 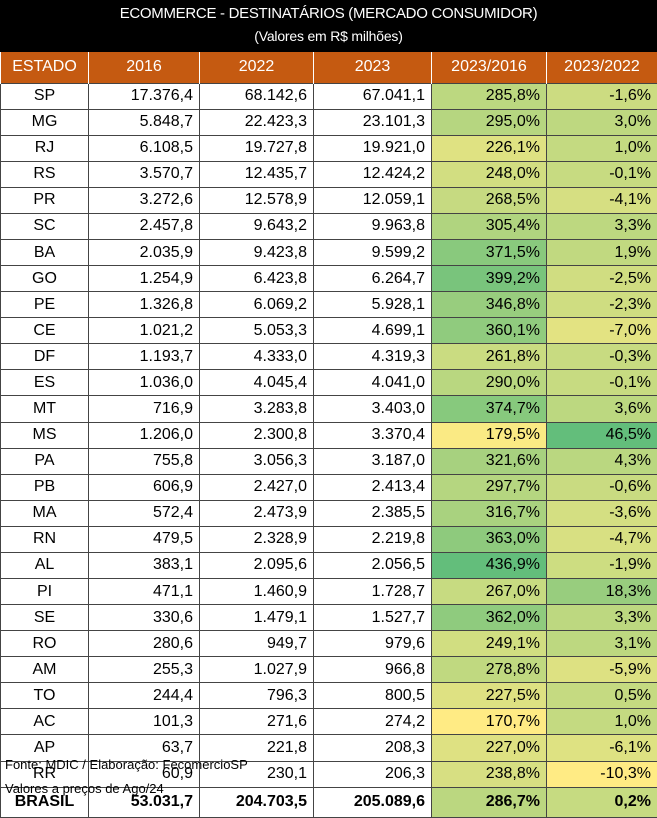 What do you see at coordinates (602, 279) in the screenshot?
I see `cell-growth-2022: -2,5%` at bounding box center [602, 279].